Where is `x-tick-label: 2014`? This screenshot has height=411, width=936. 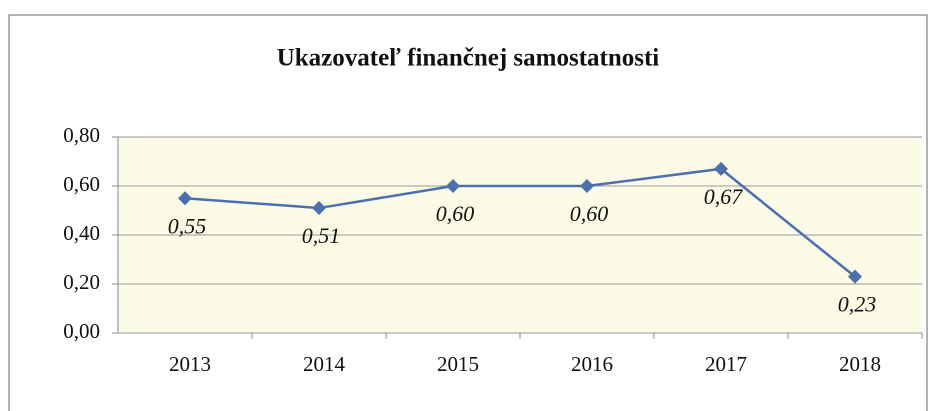 x-tick-label: 2014 is located at coordinates (324, 364).